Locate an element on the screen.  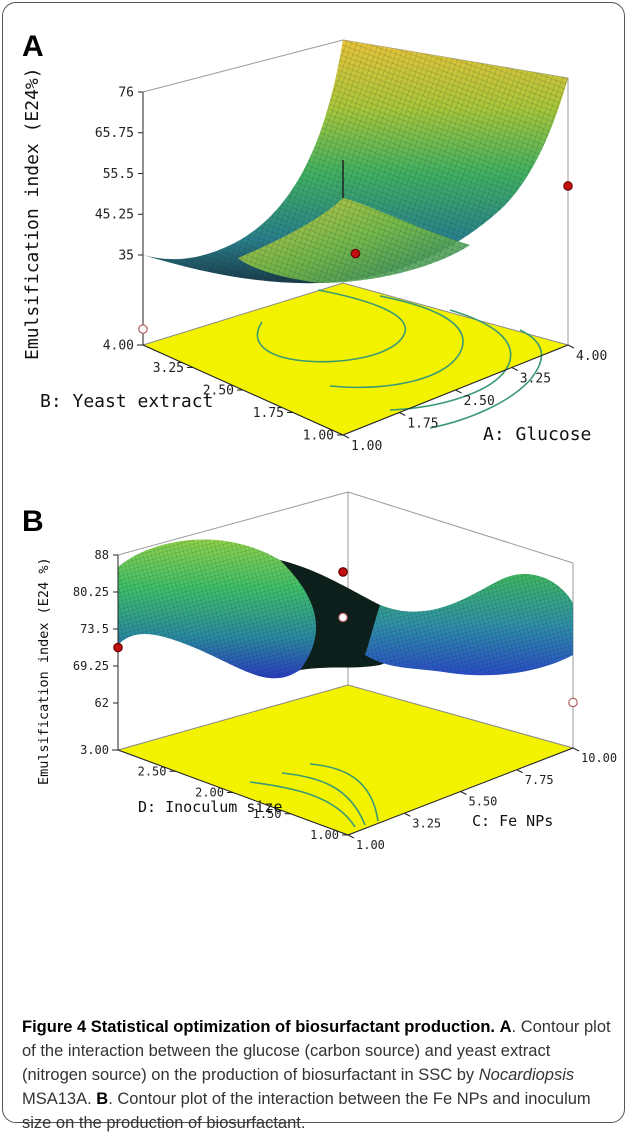
chart-b-ytick-label: 3.00 is located at coordinates (94, 750).